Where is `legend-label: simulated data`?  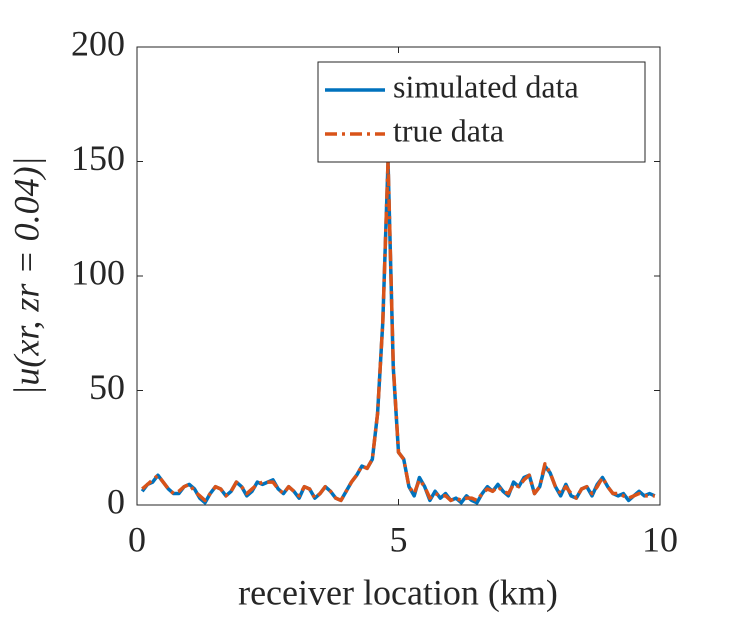 legend-label: simulated data is located at coordinates (486, 86).